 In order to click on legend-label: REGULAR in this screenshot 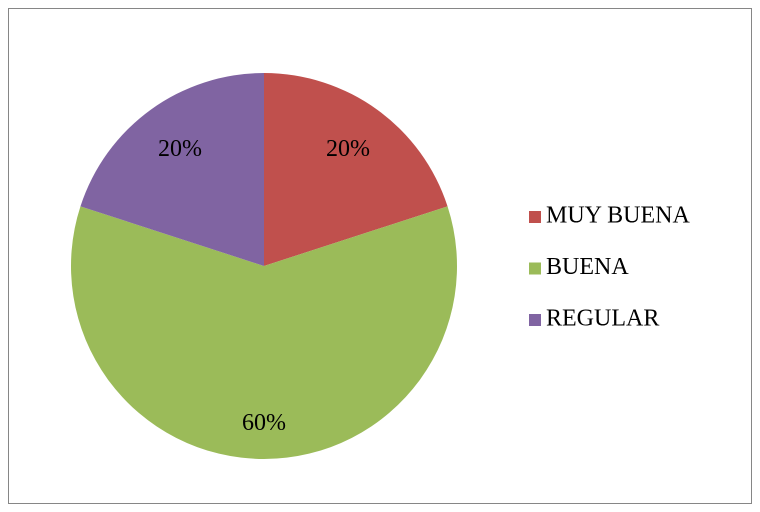, I will do `click(602, 319)`.